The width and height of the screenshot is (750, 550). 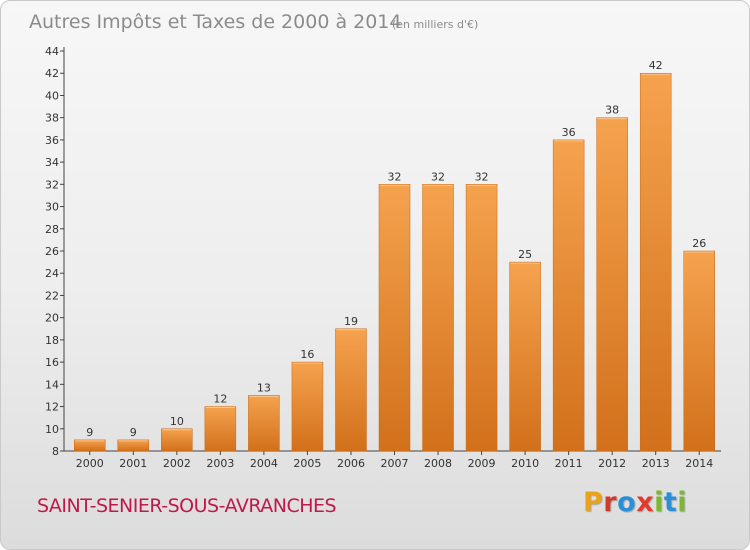 What do you see at coordinates (177, 421) in the screenshot?
I see `data-label-2002: 10` at bounding box center [177, 421].